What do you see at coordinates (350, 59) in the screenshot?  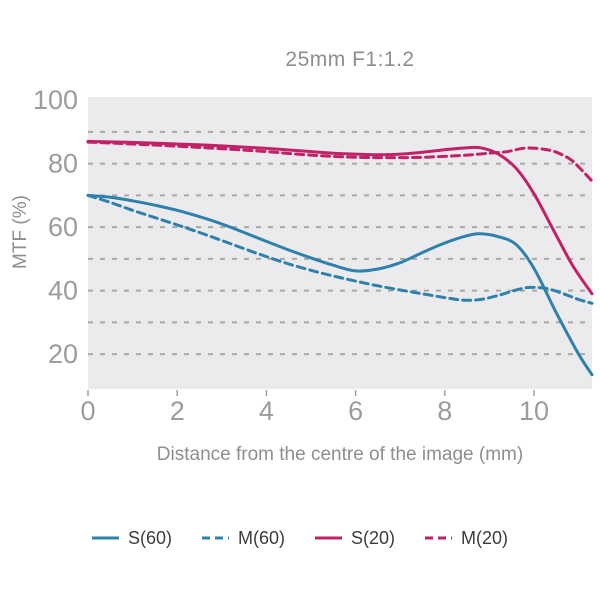 I see `chart-title: 25mm F1:1.2` at bounding box center [350, 59].